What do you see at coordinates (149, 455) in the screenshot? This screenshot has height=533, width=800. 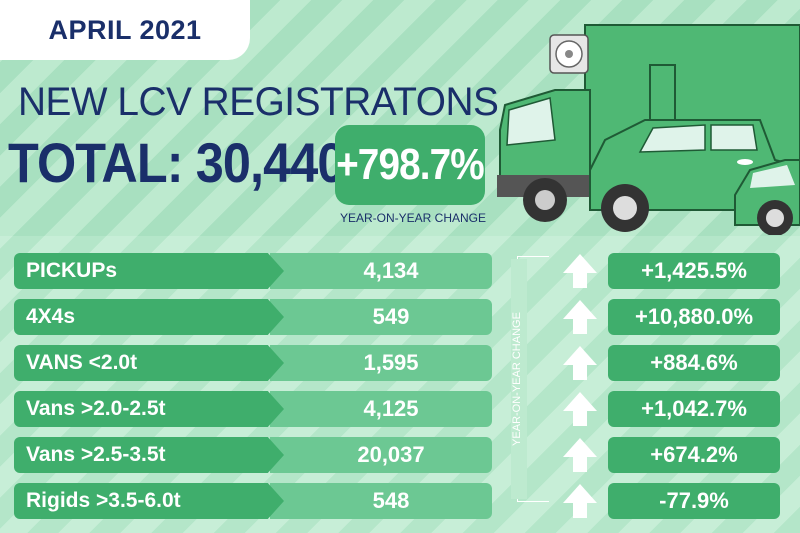 I see `row-5-label: Vans >2.5-3.5t` at bounding box center [149, 455].